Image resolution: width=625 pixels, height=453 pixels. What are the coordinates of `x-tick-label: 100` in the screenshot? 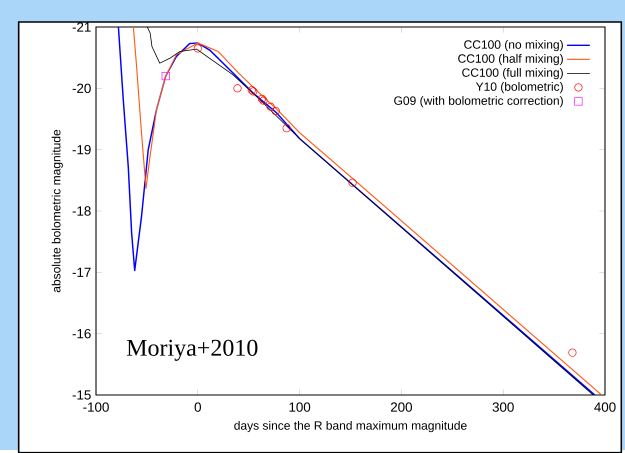 It's located at (300, 407).